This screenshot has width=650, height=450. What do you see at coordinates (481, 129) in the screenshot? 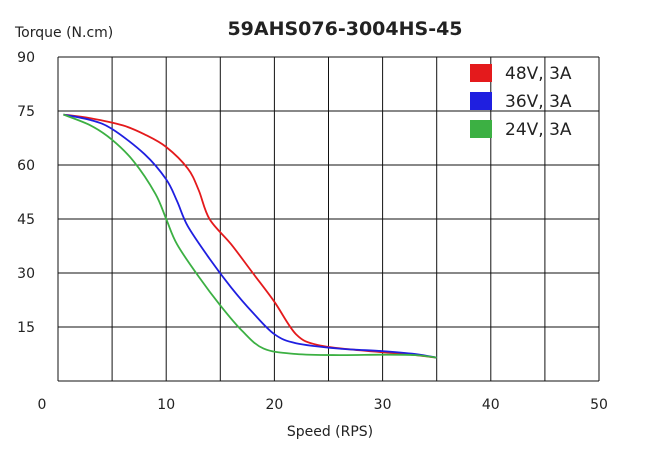
I see `legend-swatch-24v-3a` at bounding box center [481, 129].